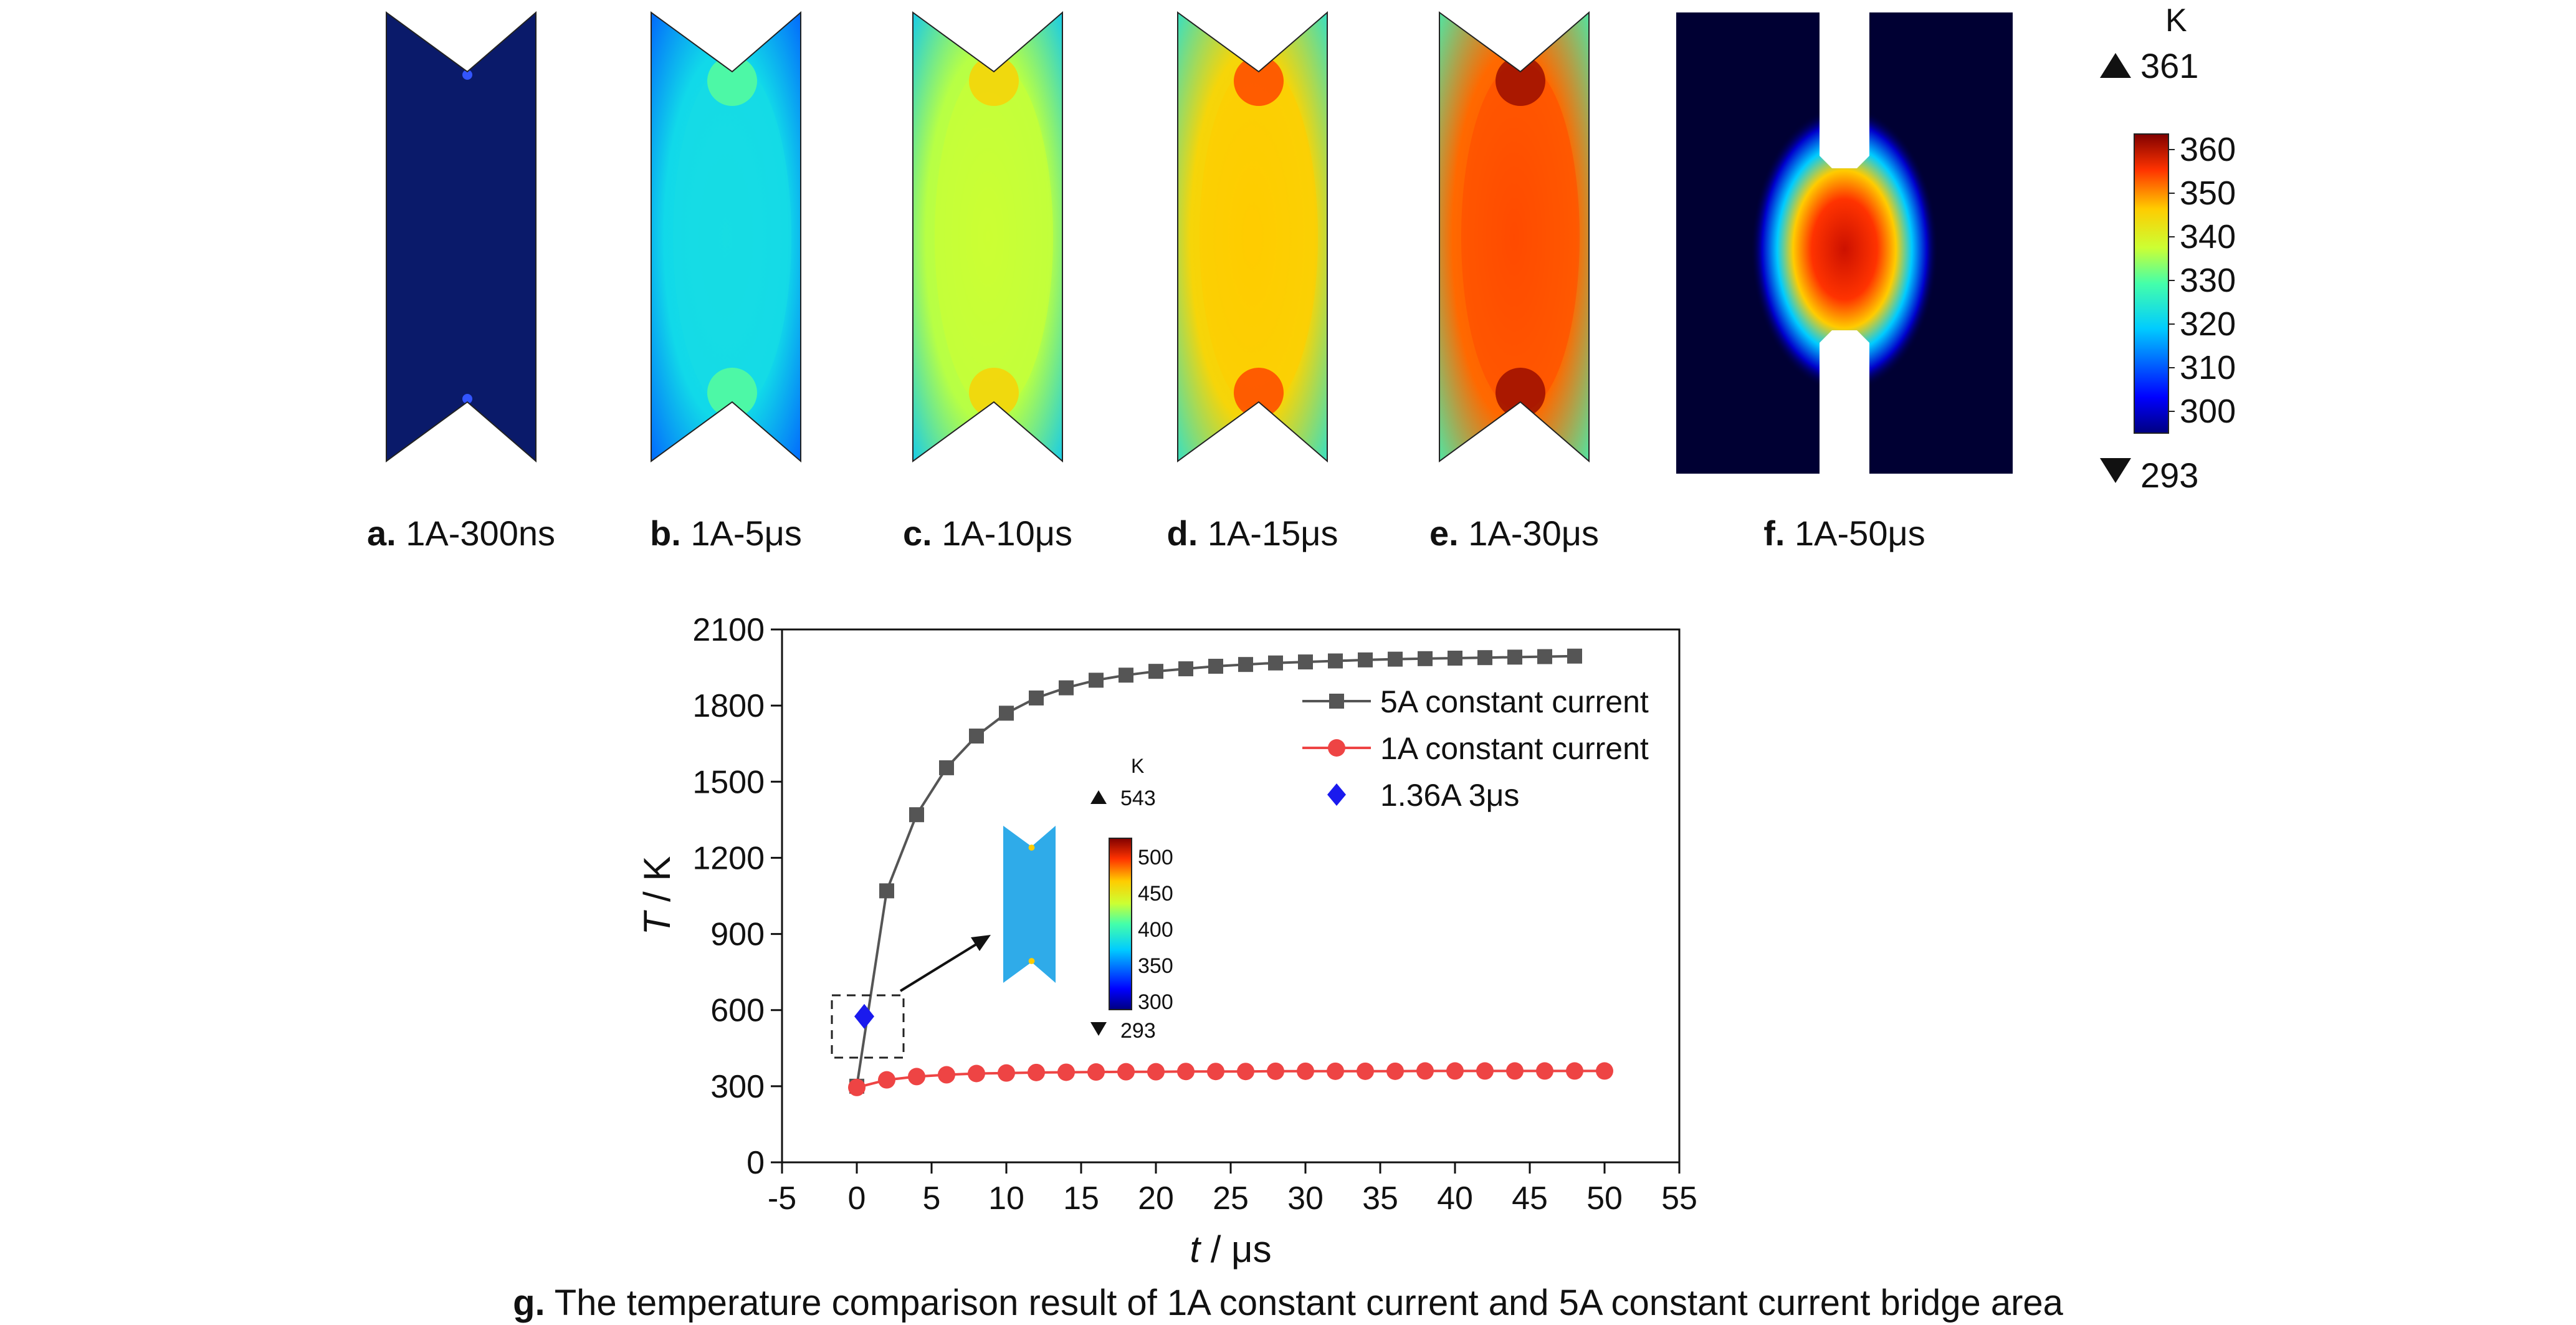 The image size is (2576, 1325). I want to click on inset-arrow, so click(941, 966).